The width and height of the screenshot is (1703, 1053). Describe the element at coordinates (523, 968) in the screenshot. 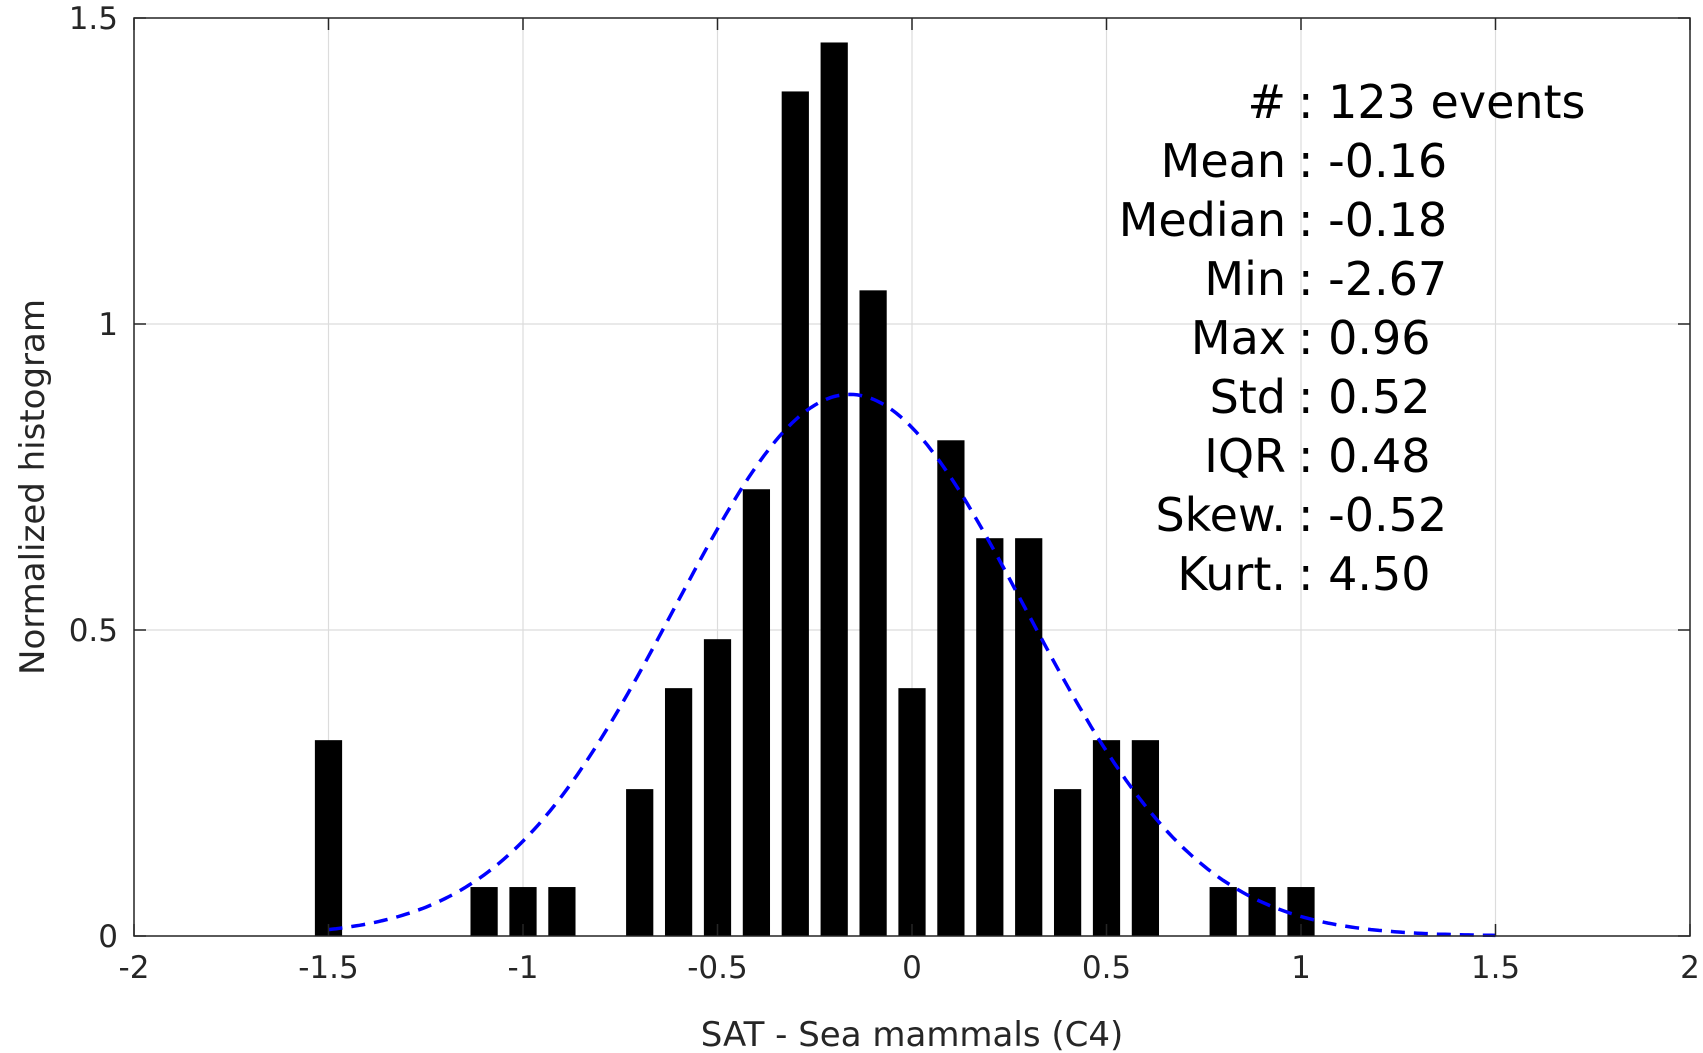

I see `x-tick-label: -1` at that location.